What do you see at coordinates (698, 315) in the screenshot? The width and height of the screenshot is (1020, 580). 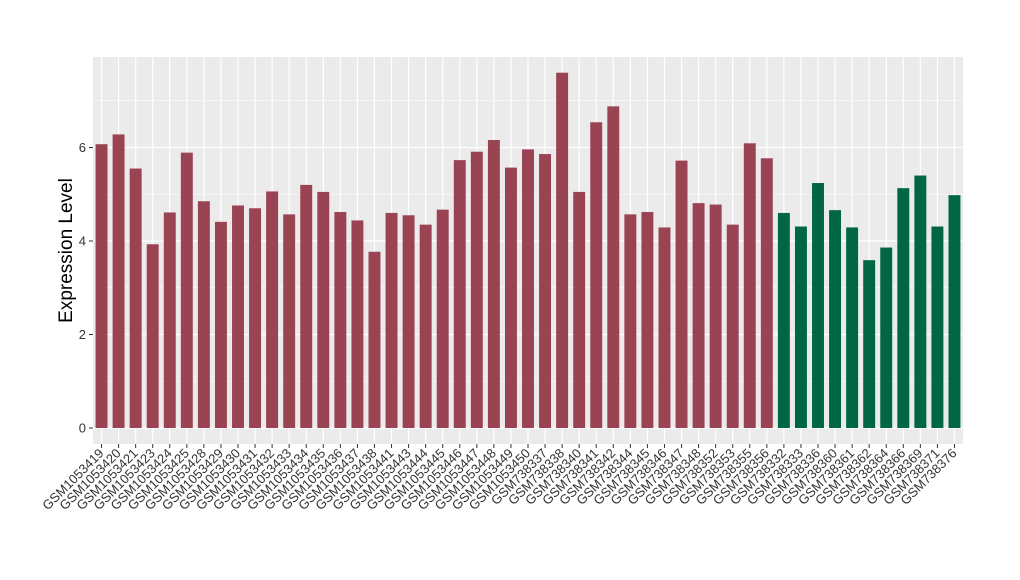 I see `bar-GSM738348` at bounding box center [698, 315].